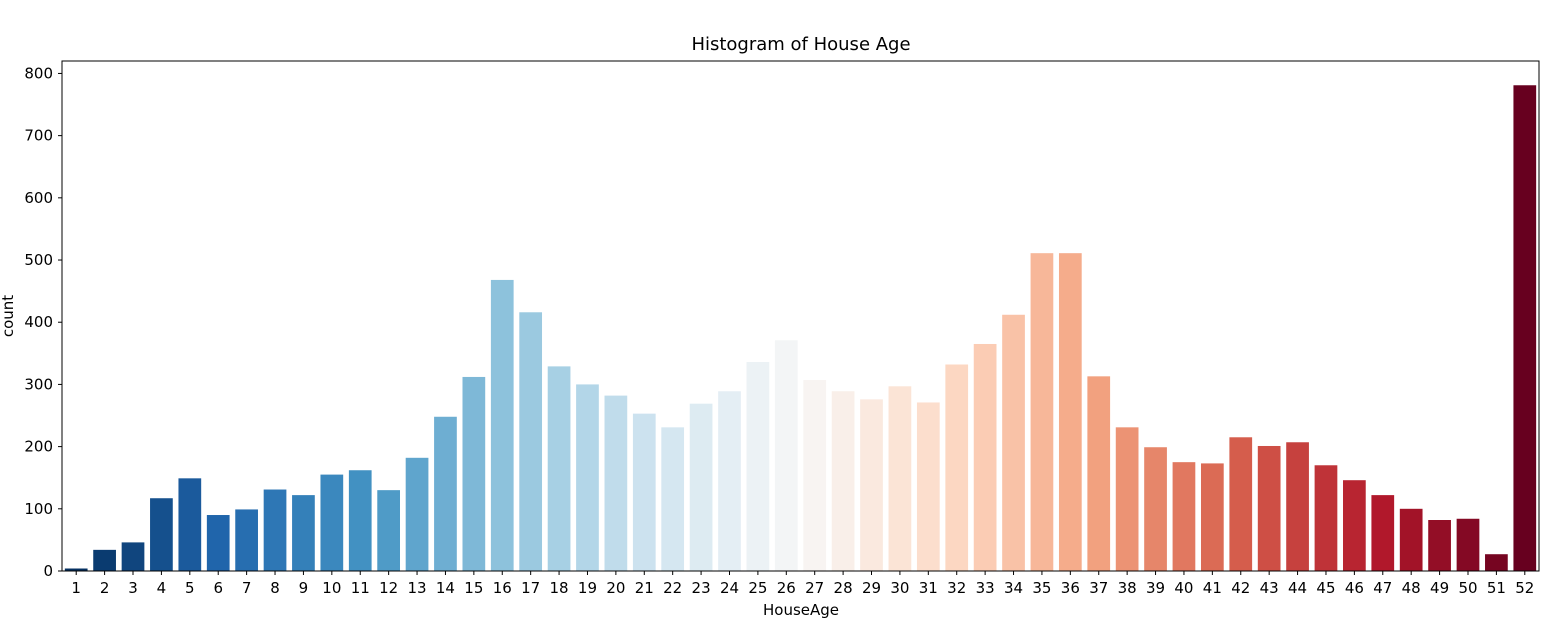 This screenshot has height=640, width=1558. I want to click on x-tick-label: 39, so click(1155, 588).